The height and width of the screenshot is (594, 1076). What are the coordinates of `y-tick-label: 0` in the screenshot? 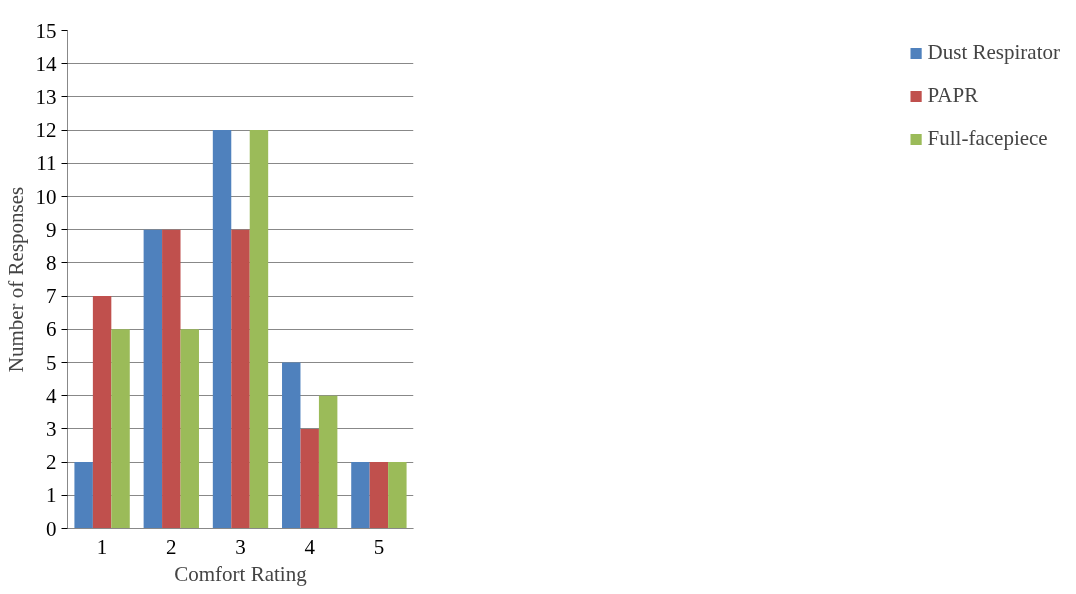 It's located at (51, 528).